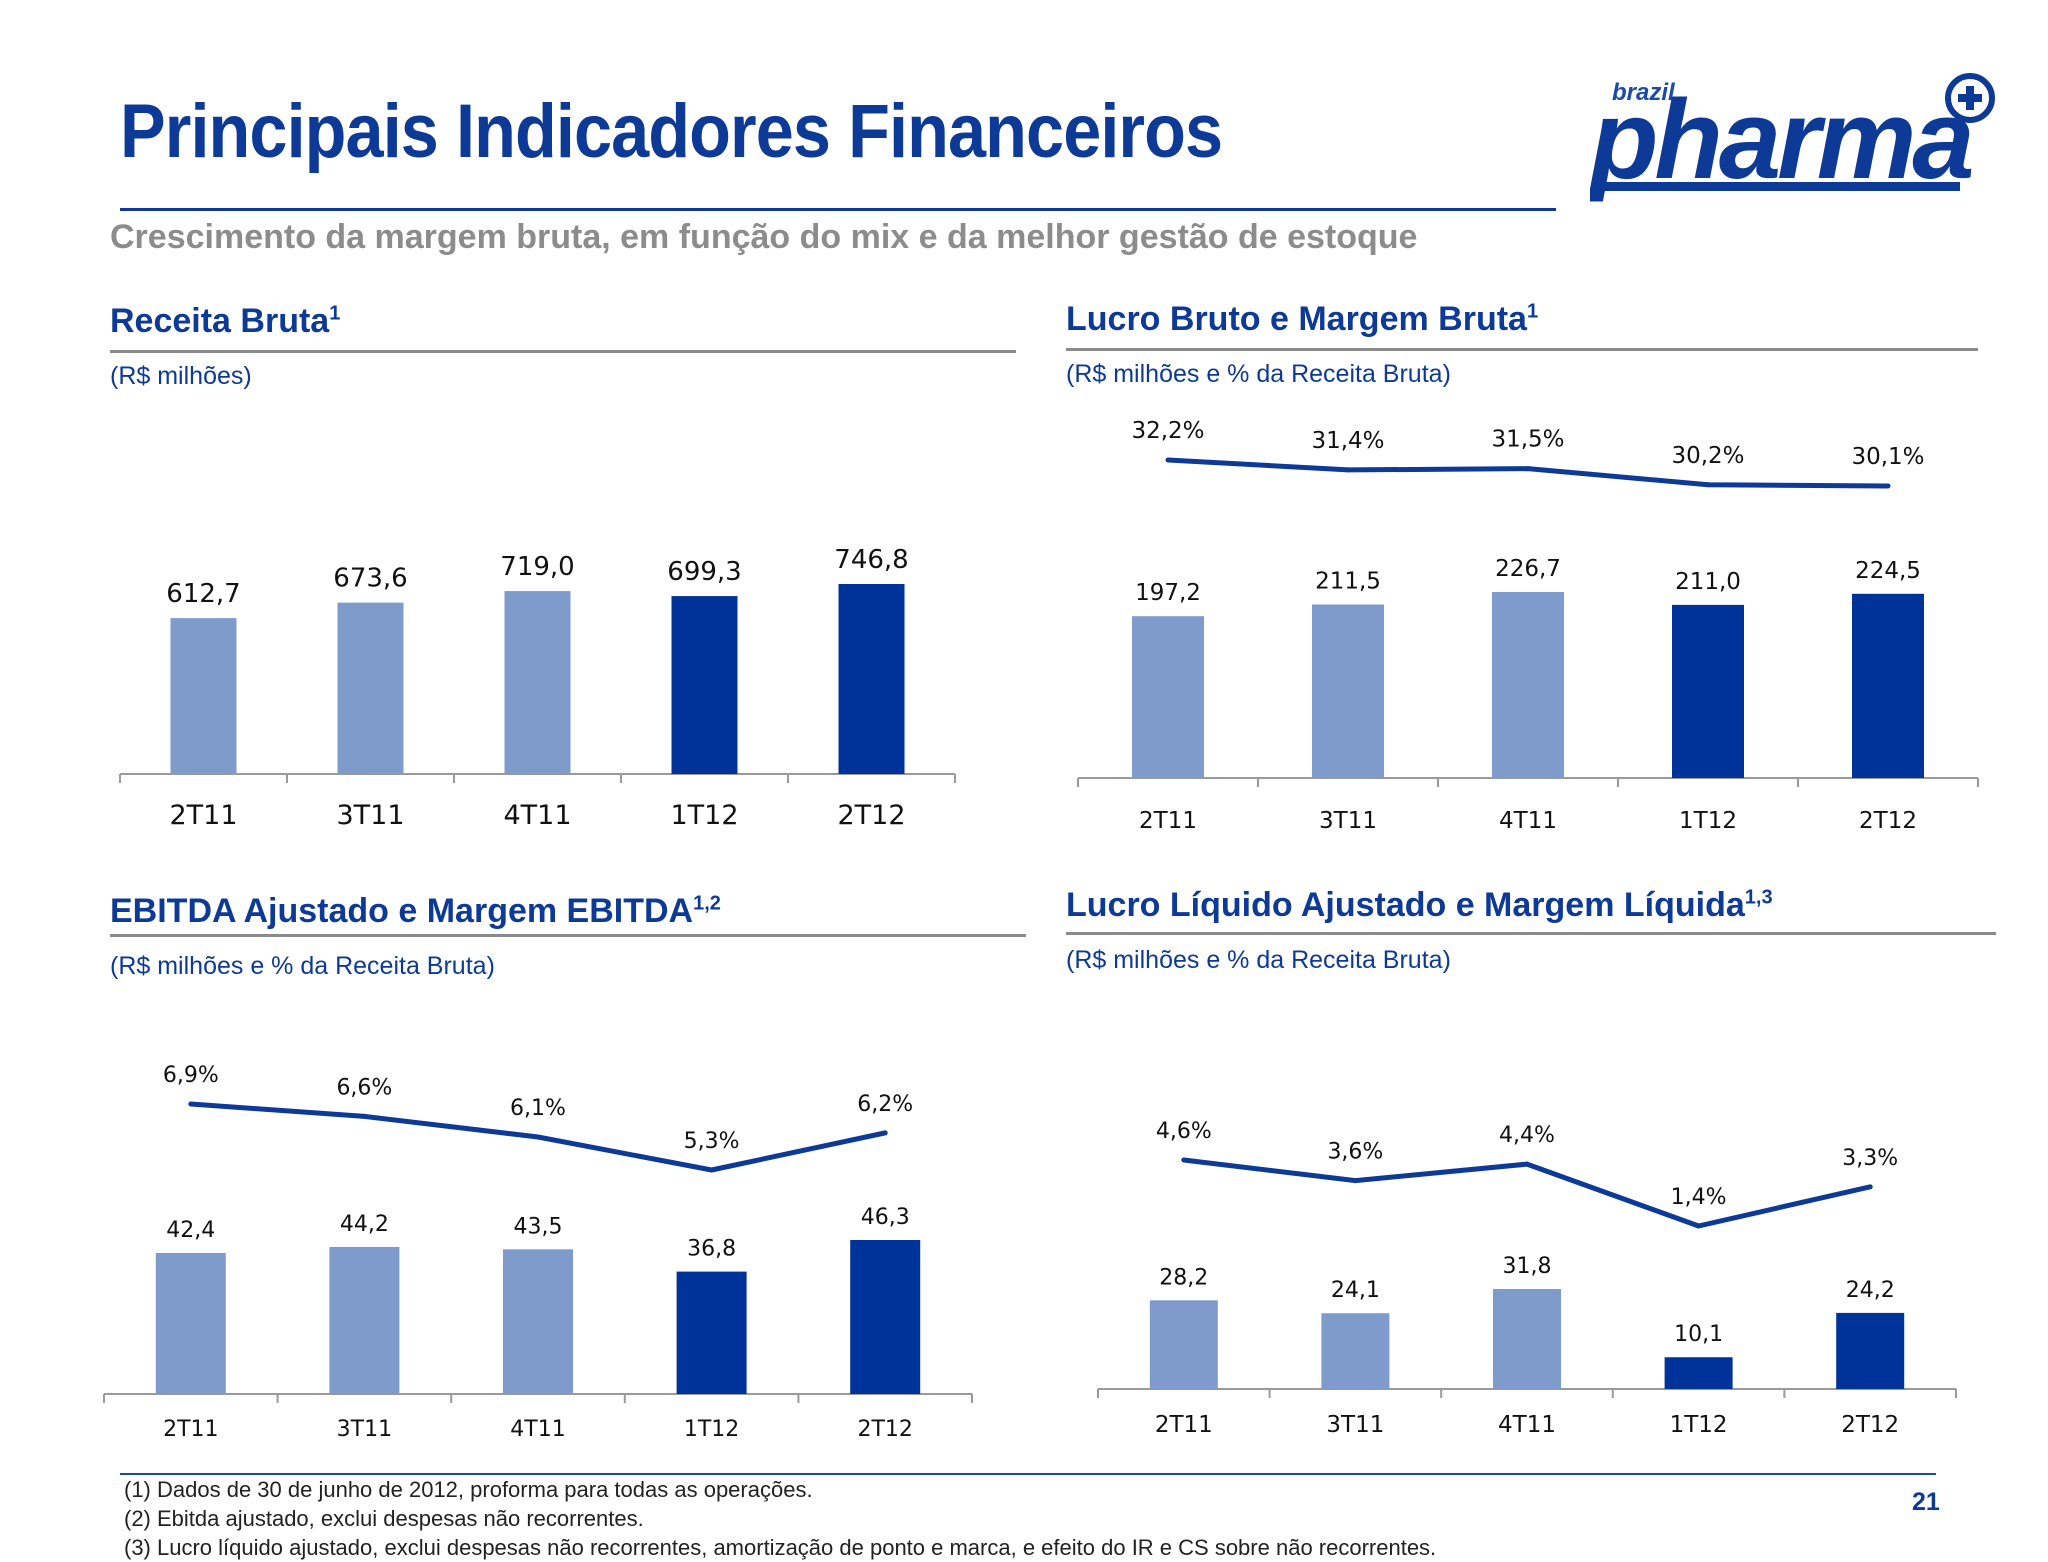  What do you see at coordinates (1028, 1474) in the screenshot?
I see `footer-divider` at bounding box center [1028, 1474].